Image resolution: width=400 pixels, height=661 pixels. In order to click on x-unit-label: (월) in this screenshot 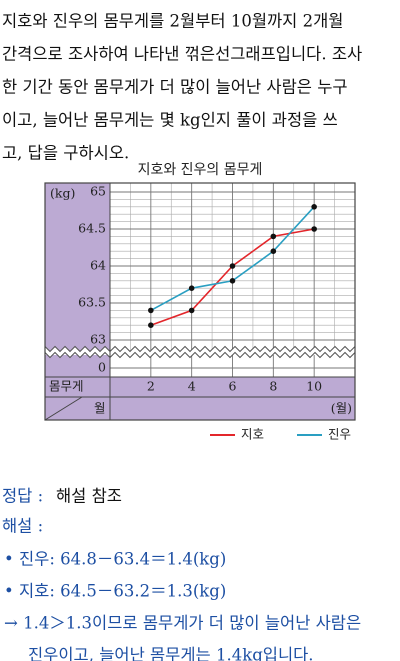, I will do `click(341, 408)`.